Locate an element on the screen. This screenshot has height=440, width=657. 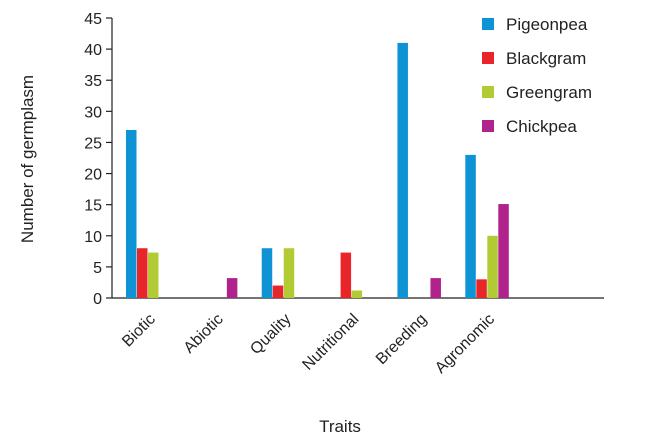
bar-greengram-quality is located at coordinates (289, 273).